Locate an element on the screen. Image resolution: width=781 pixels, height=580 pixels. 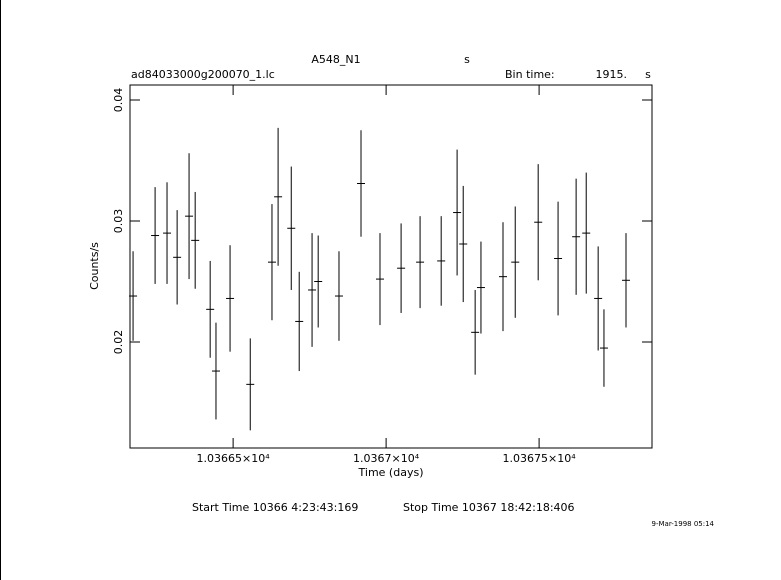
chart-title: A548_N1 is located at coordinates (335, 59).